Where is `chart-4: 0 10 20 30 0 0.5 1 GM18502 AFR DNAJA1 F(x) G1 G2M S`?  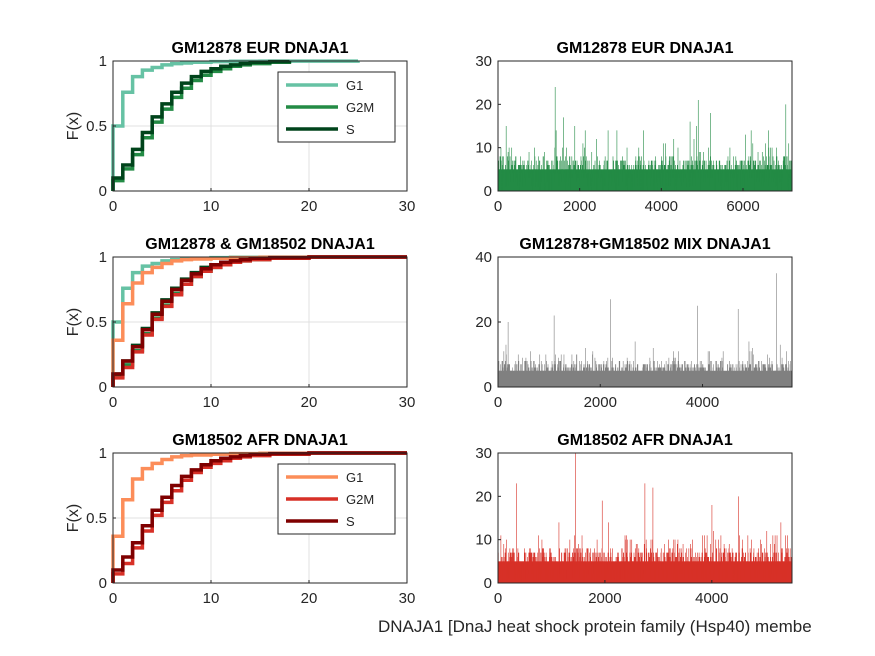 chart-4: 0 10 20 30 0 0.5 1 GM18502 AFR DNAJA1 F(x) G1 G2M S is located at coordinates (240, 519).